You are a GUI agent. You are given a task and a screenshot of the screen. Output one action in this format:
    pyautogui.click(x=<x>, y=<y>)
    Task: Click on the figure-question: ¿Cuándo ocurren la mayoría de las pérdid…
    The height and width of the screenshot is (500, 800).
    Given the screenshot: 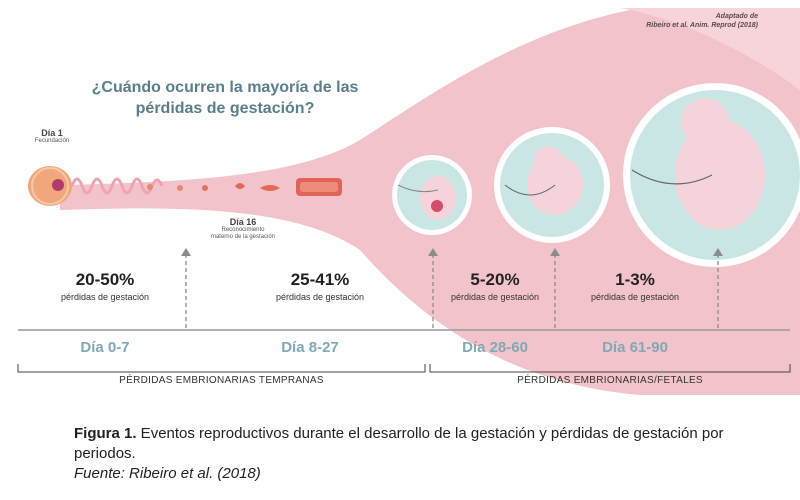 What is the action you would take?
    pyautogui.click(x=225, y=98)
    